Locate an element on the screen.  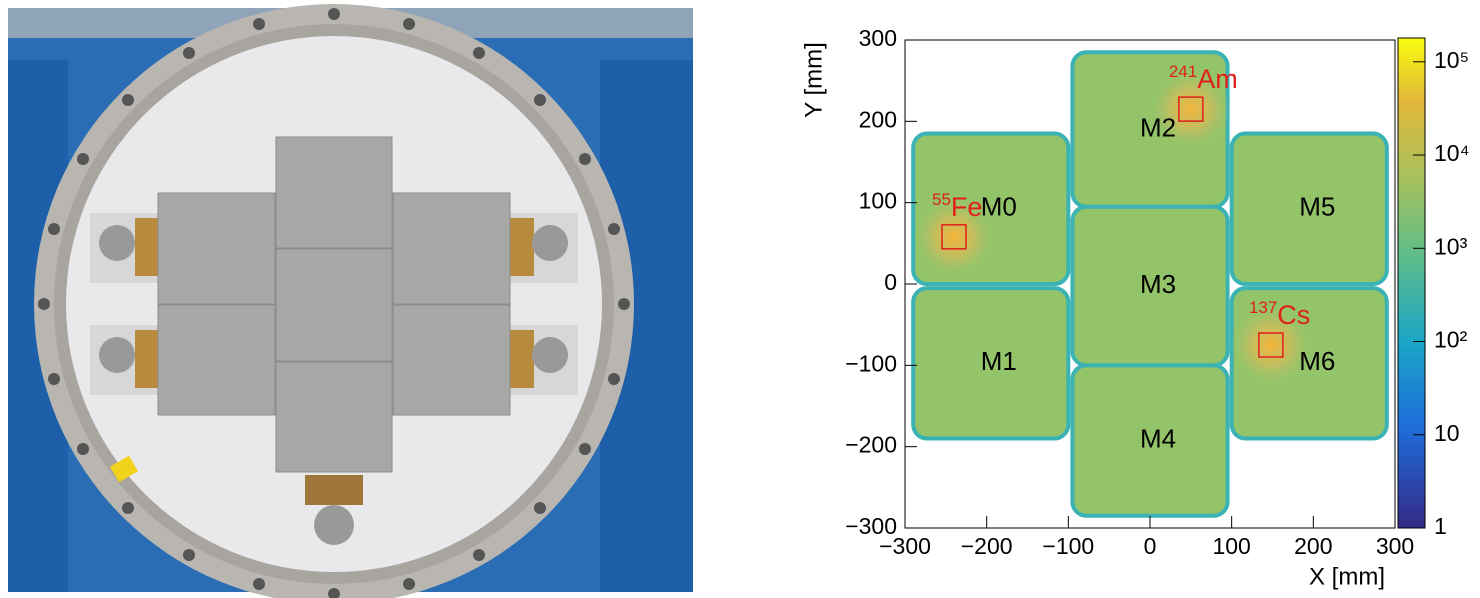
color-bar is located at coordinates (1411, 283).